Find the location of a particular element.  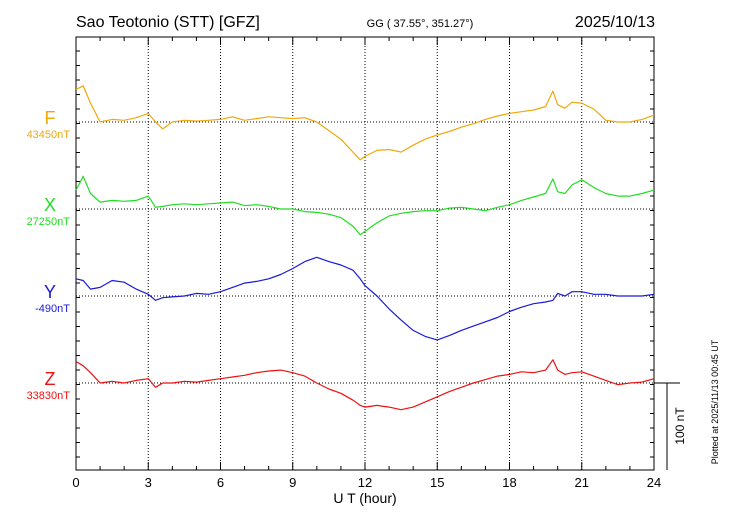

x-tick-label: 6 is located at coordinates (220, 482).